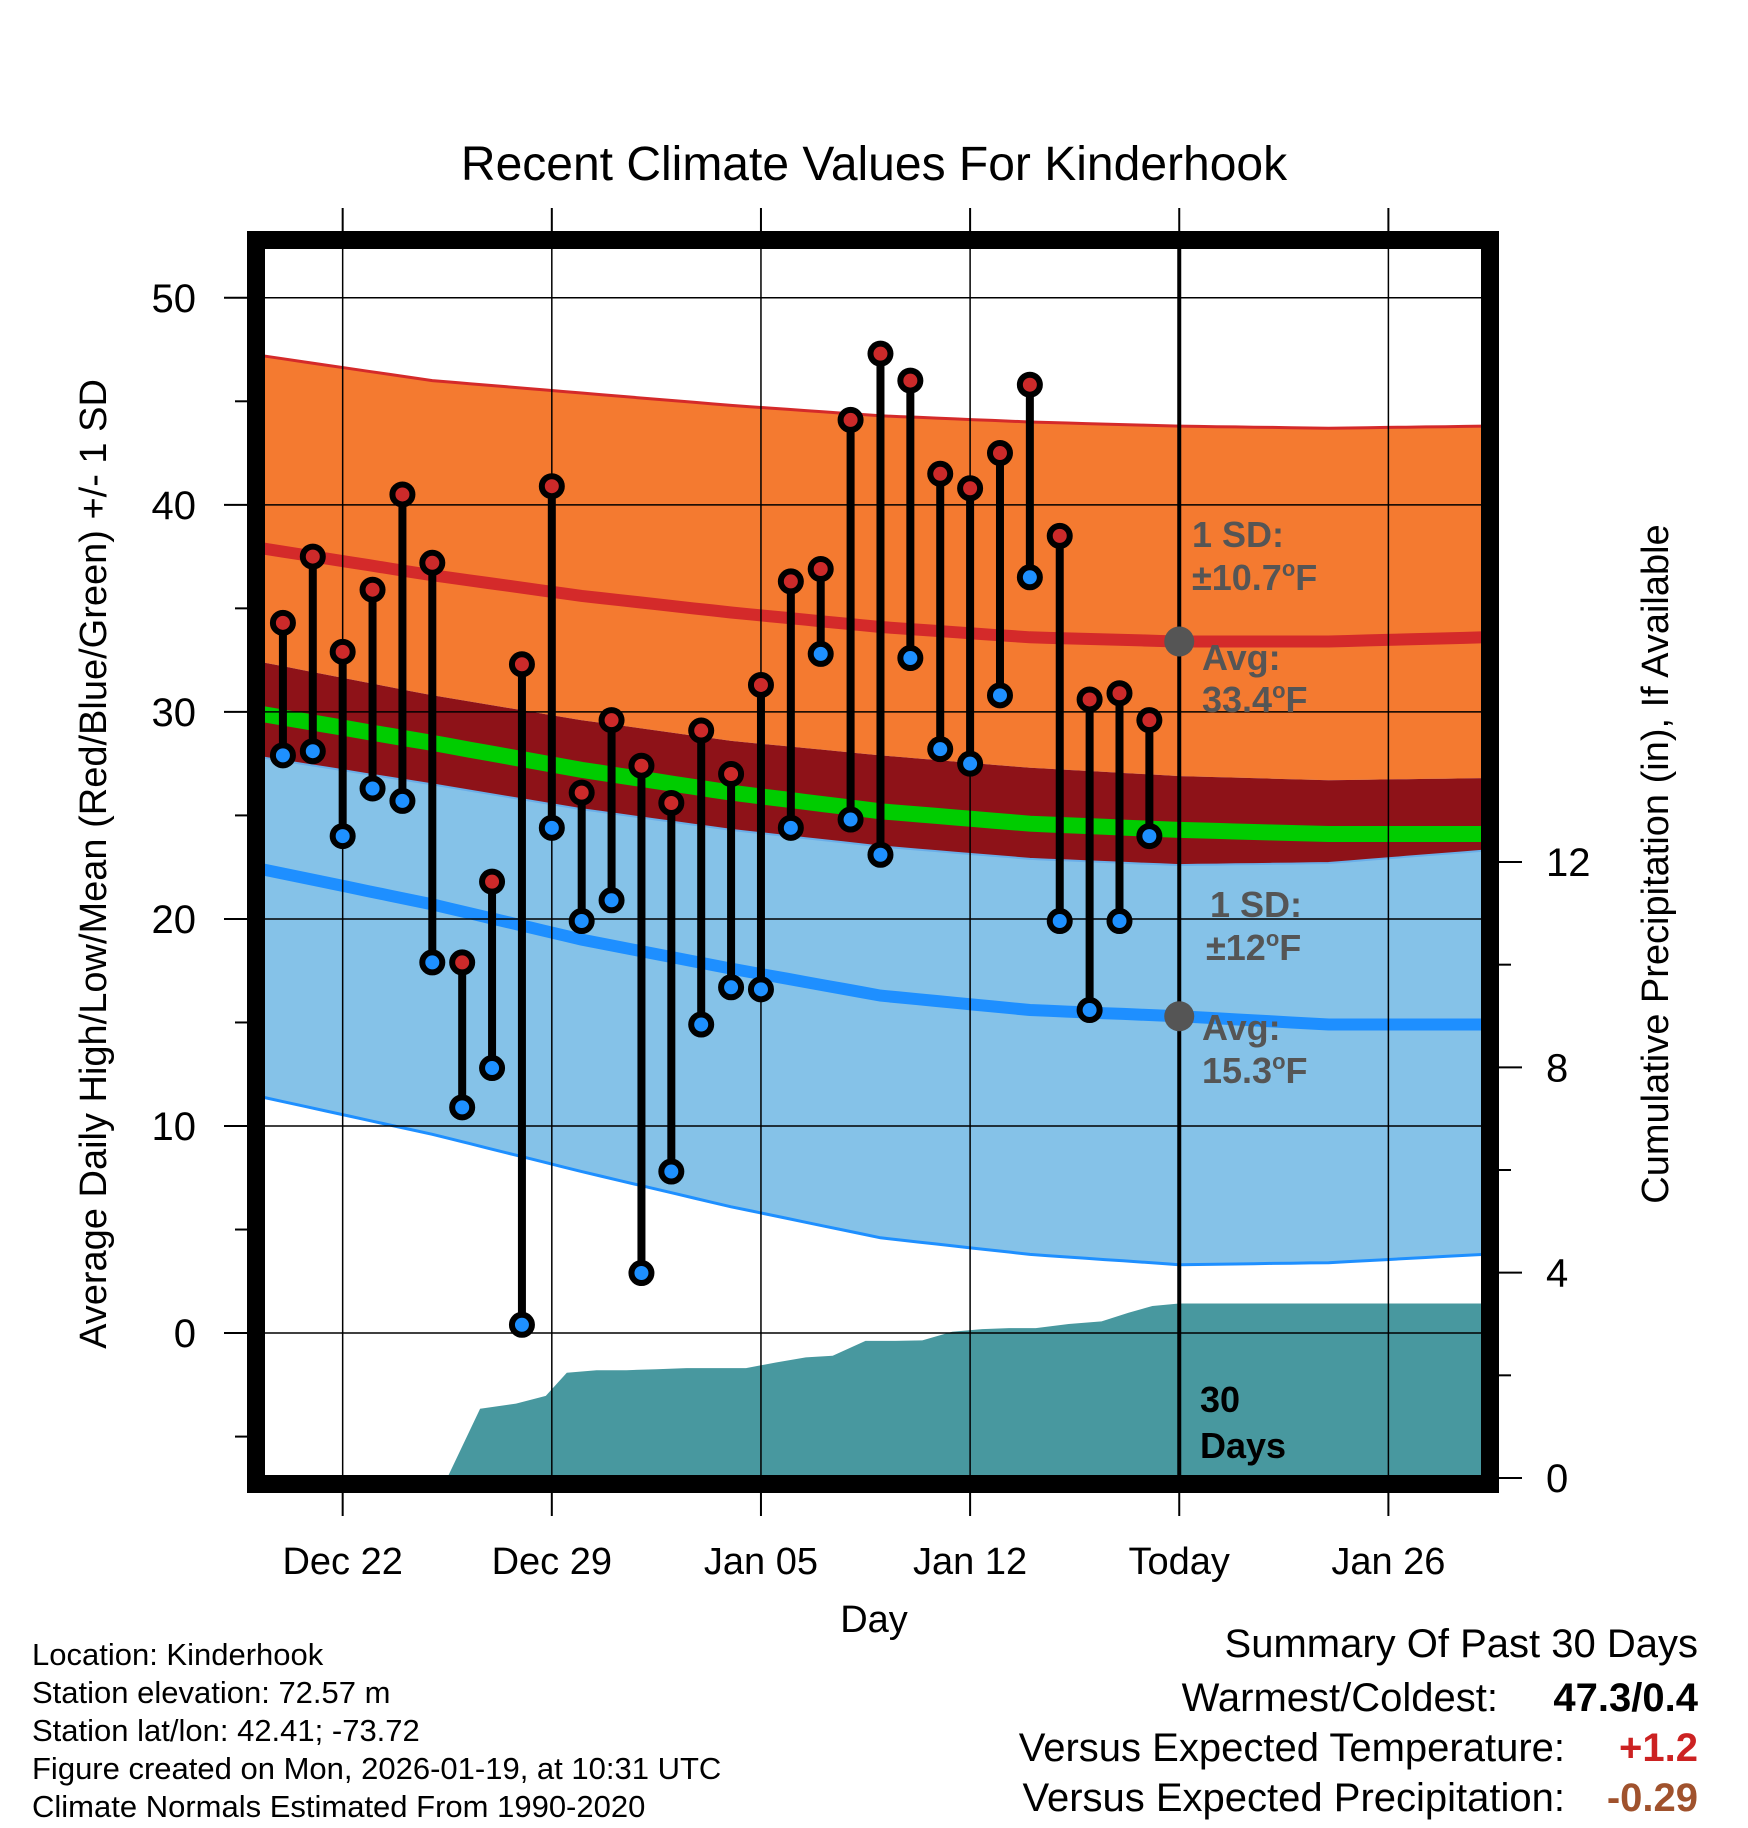 This screenshot has height=1828, width=1748. Describe the element at coordinates (761, 1562) in the screenshot. I see `x-tick-label: Jan 05` at that location.